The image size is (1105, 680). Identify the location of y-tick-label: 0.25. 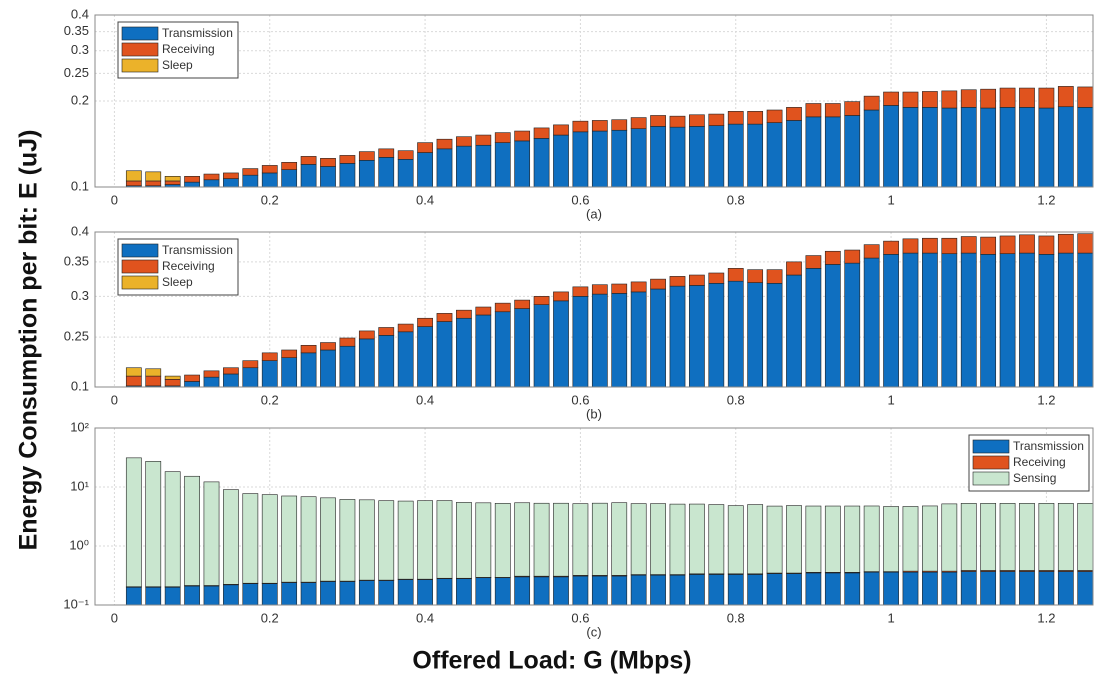
(76, 336).